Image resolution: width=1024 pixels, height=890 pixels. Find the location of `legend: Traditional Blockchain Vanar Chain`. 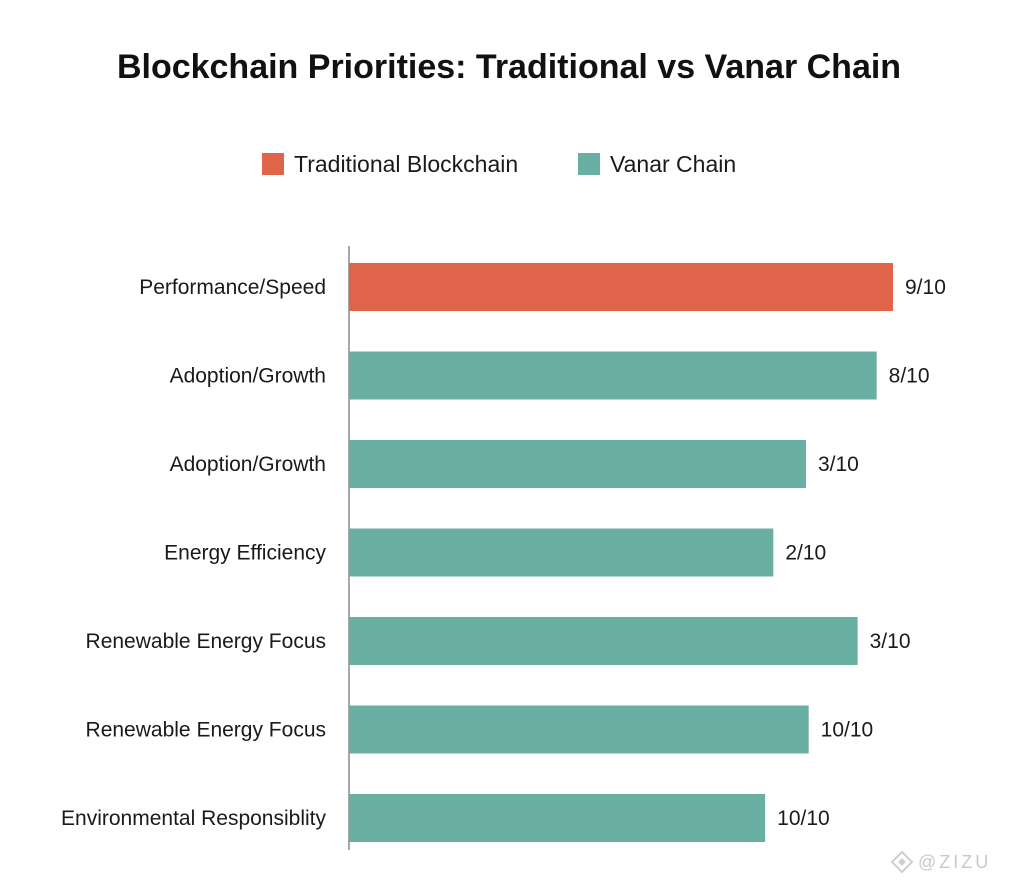

legend: Traditional Blockchain Vanar Chain is located at coordinates (499, 164).